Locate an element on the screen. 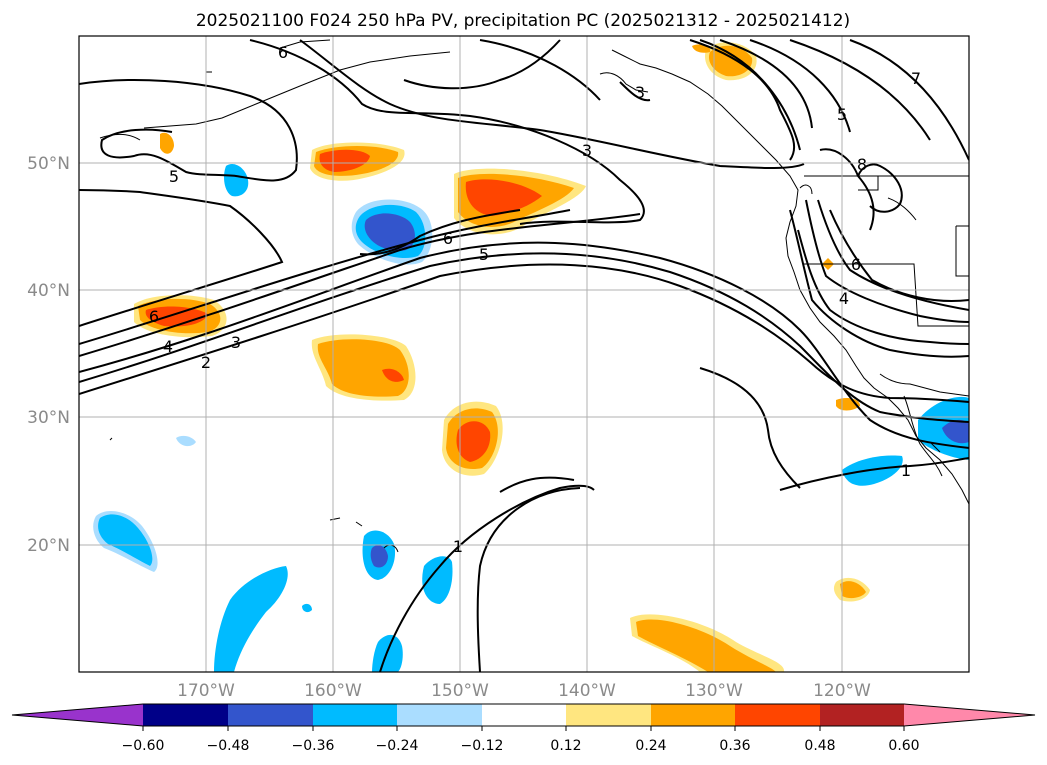 Image resolution: width=1047 pixels, height=765 pixels. colorbar-tick-label: 0.60 is located at coordinates (903, 746).